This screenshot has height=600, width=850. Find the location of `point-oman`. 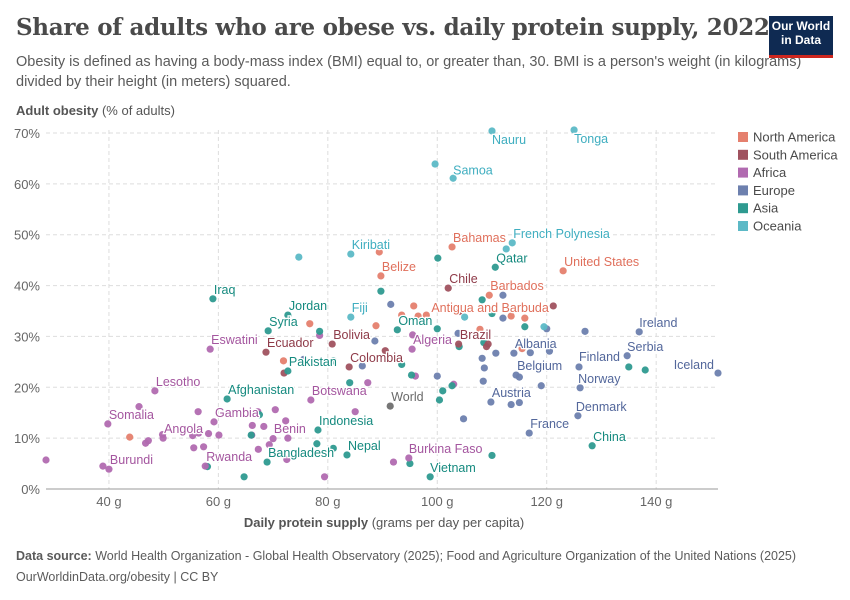

point-oman is located at coordinates (397, 330).